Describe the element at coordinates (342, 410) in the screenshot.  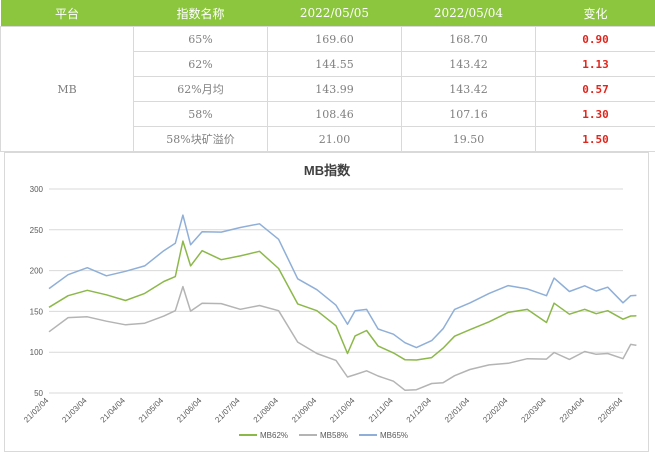
I see `x-tick-label: 21/10/04` at that location.